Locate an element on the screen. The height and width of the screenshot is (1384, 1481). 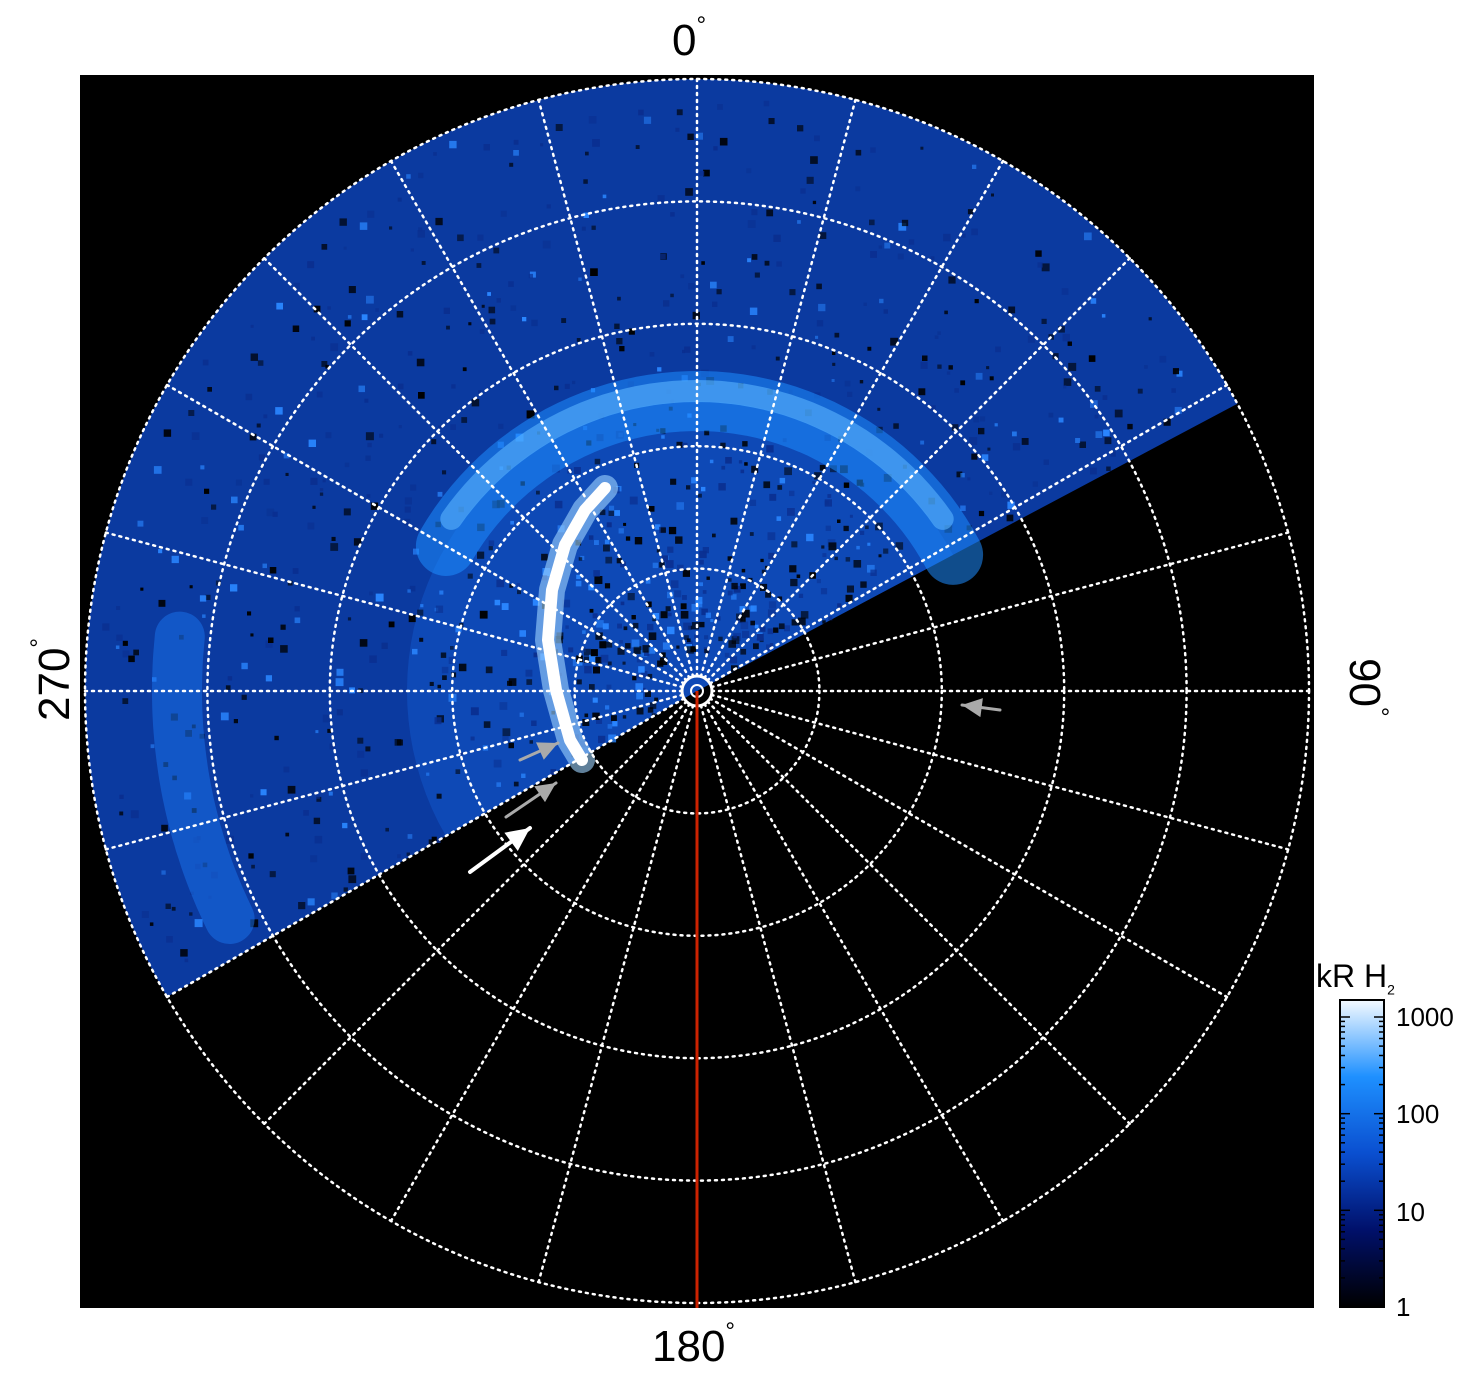
grid-meridian is located at coordinates (540, 962).